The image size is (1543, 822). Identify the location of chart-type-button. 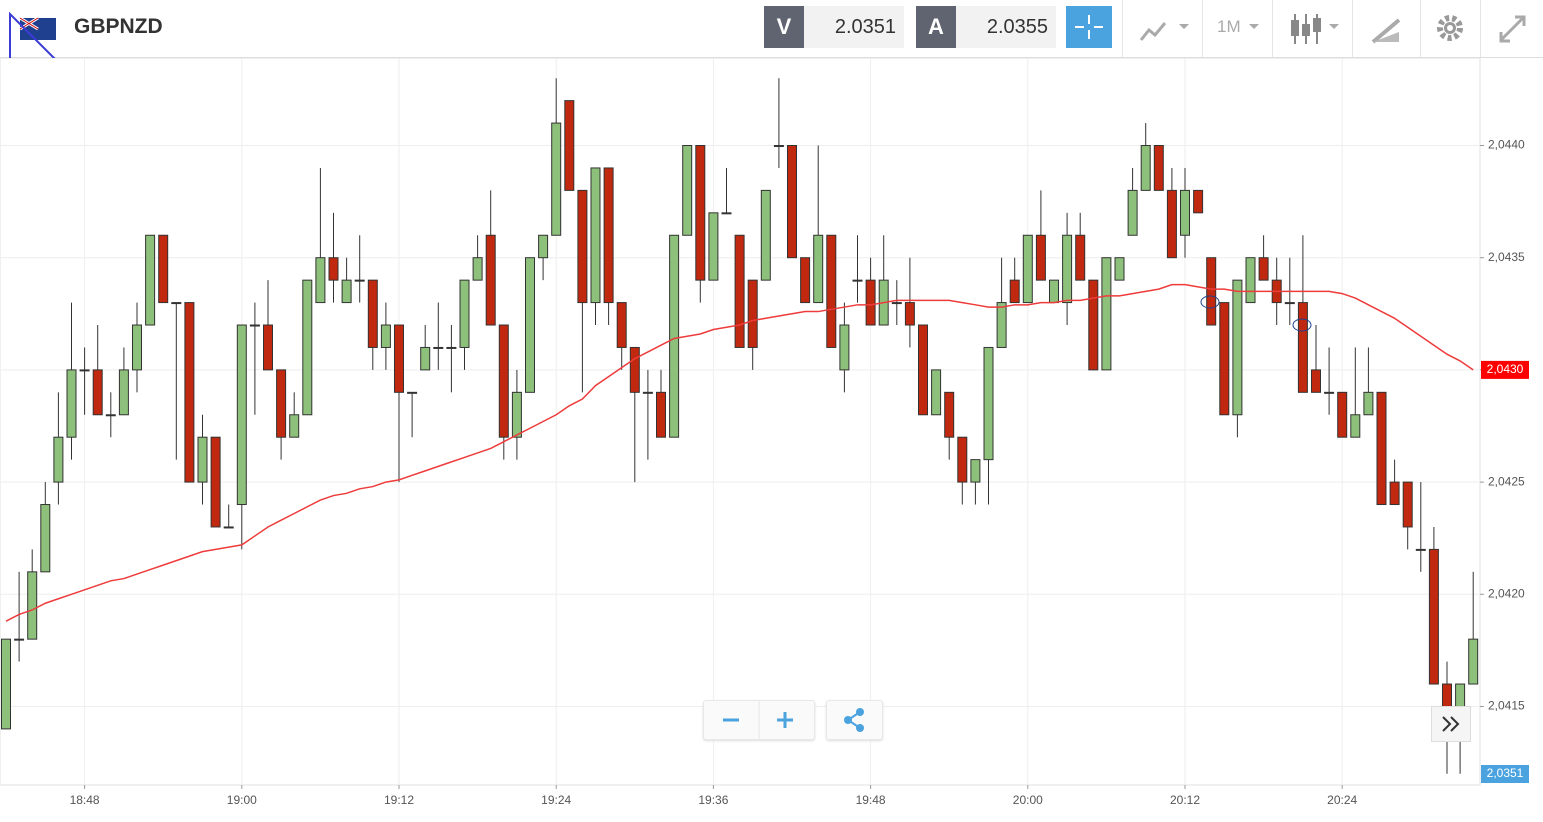
(1162, 28).